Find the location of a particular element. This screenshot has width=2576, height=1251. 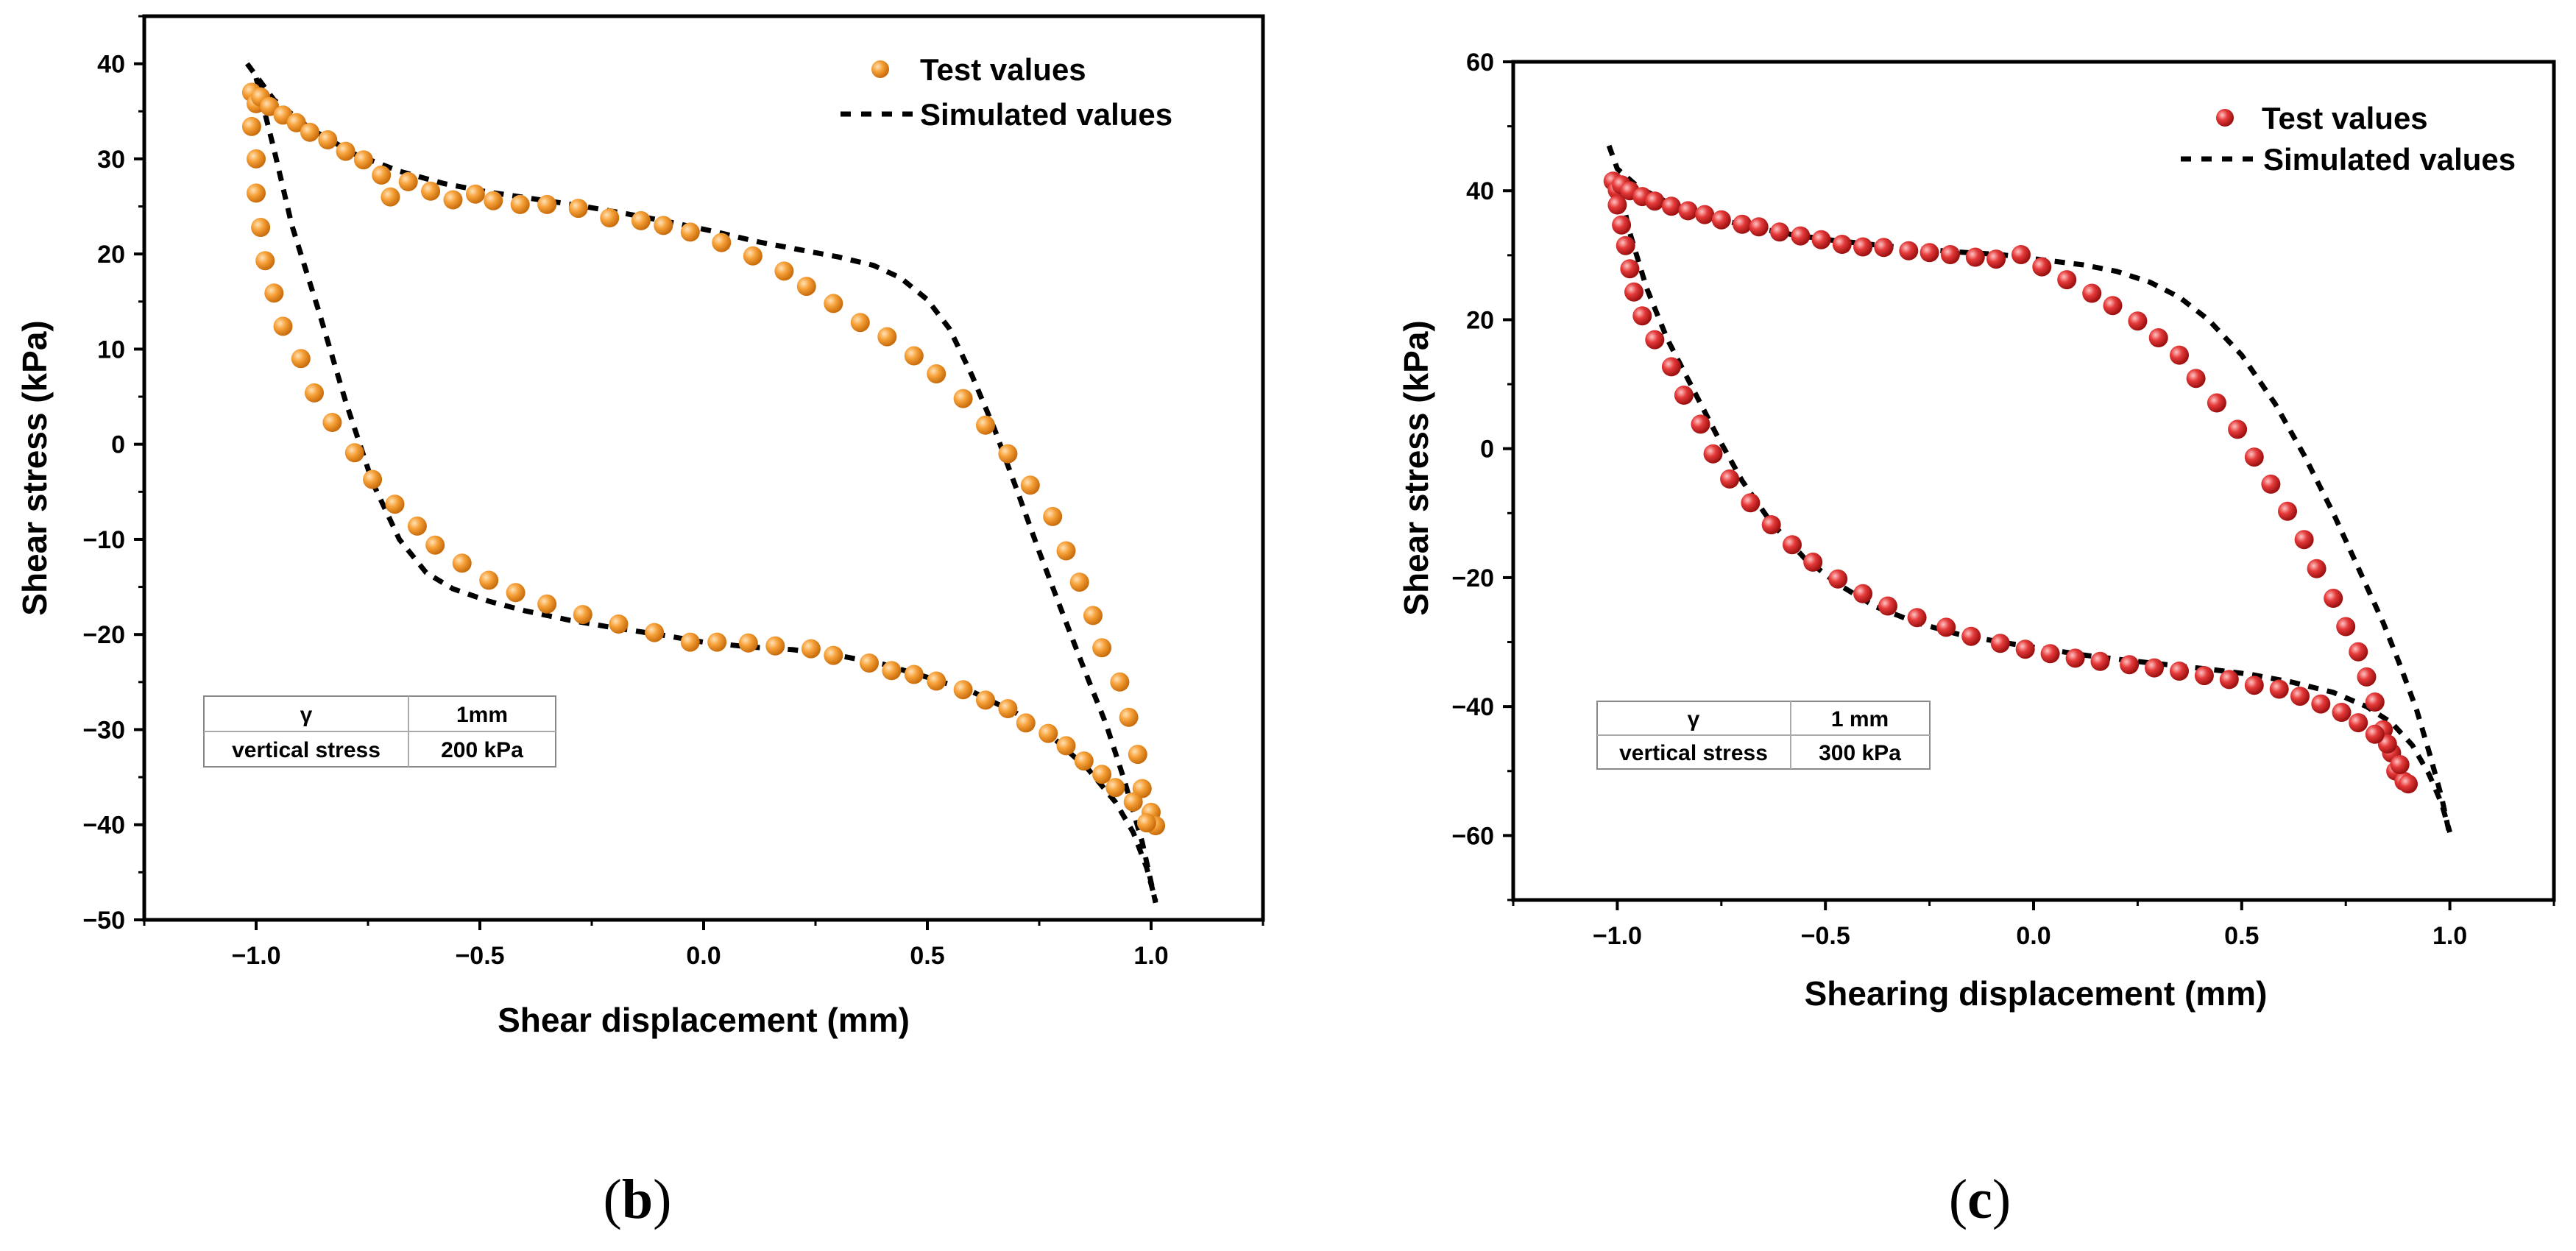

y-tick-label-c-6: 60 is located at coordinates (1480, 63).